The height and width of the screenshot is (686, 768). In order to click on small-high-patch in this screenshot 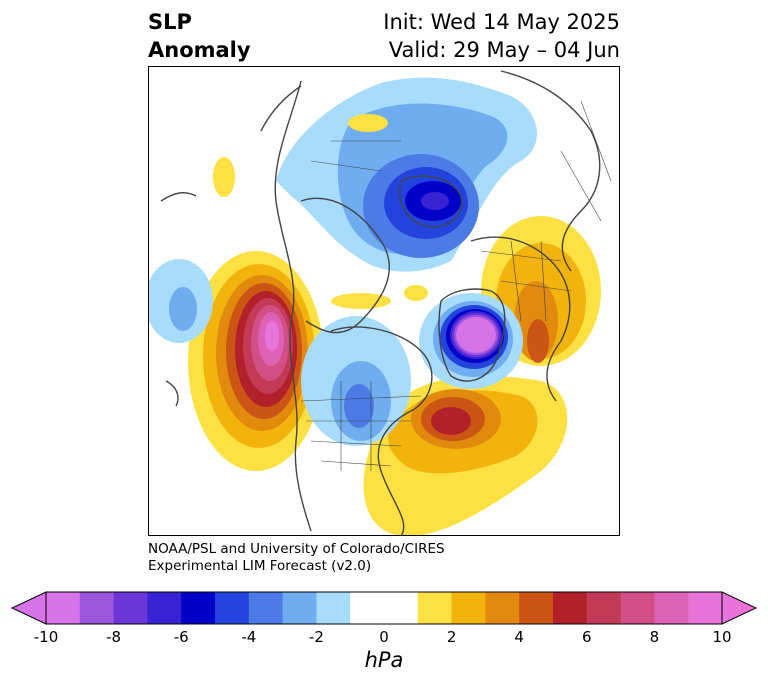, I will do `click(224, 177)`.